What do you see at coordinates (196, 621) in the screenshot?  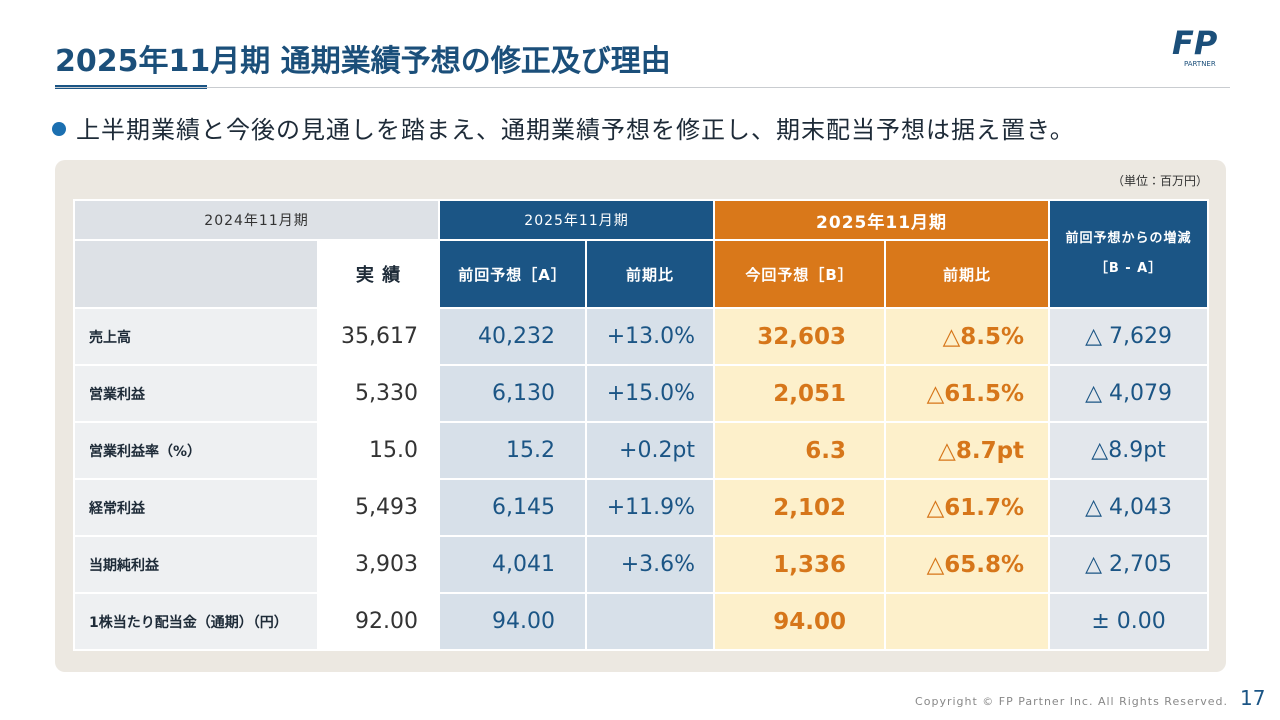 I see `table-cell: 1株当たり配当金（通期）（円）` at bounding box center [196, 621].